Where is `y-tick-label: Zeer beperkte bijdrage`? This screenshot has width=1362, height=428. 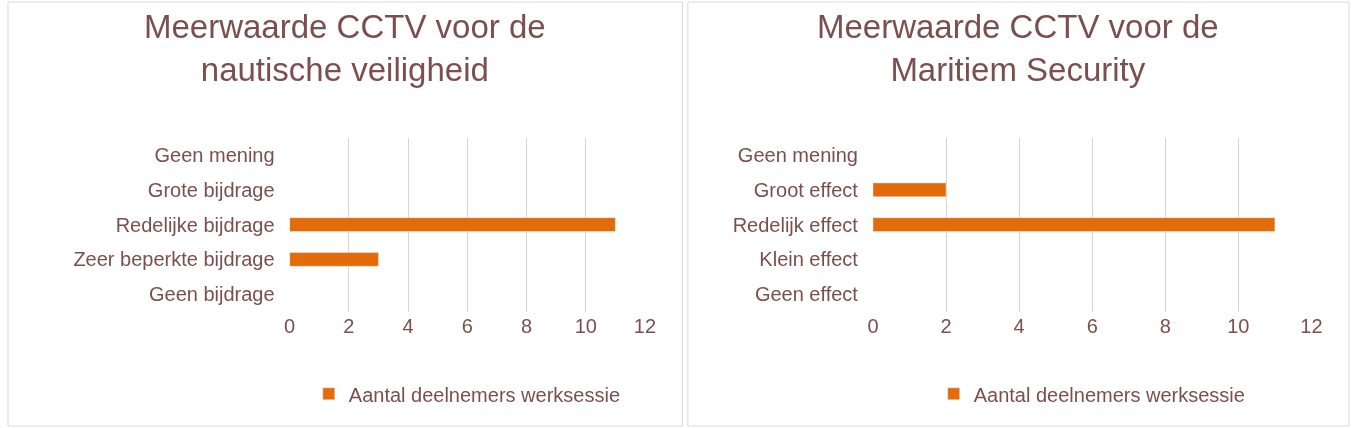 y-tick-label: Zeer beperkte bijdrage is located at coordinates (174, 259).